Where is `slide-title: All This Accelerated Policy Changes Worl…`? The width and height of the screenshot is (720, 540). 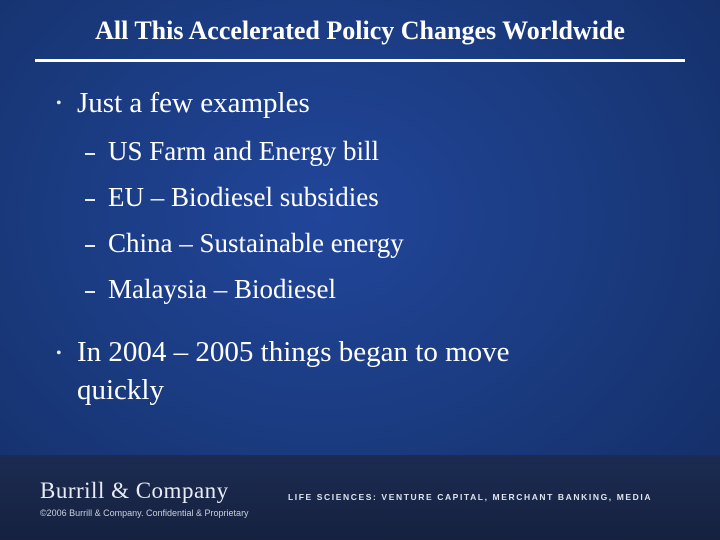 slide-title: All This Accelerated Policy Changes Worl… is located at coordinates (360, 30).